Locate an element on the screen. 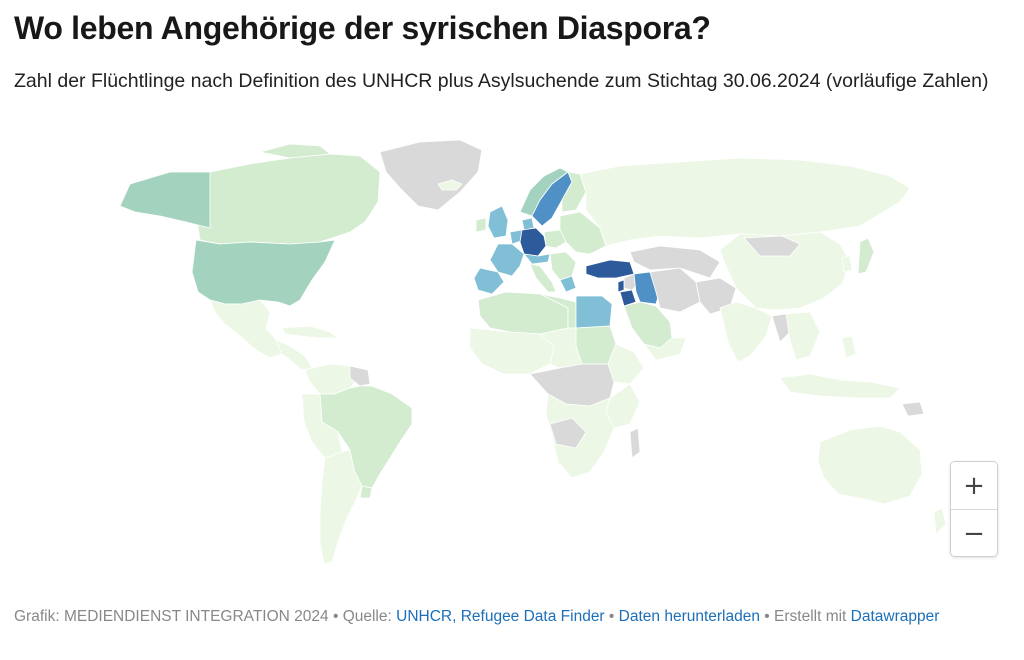 This screenshot has height=660, width=1024. country-ireland is located at coordinates (481, 225).